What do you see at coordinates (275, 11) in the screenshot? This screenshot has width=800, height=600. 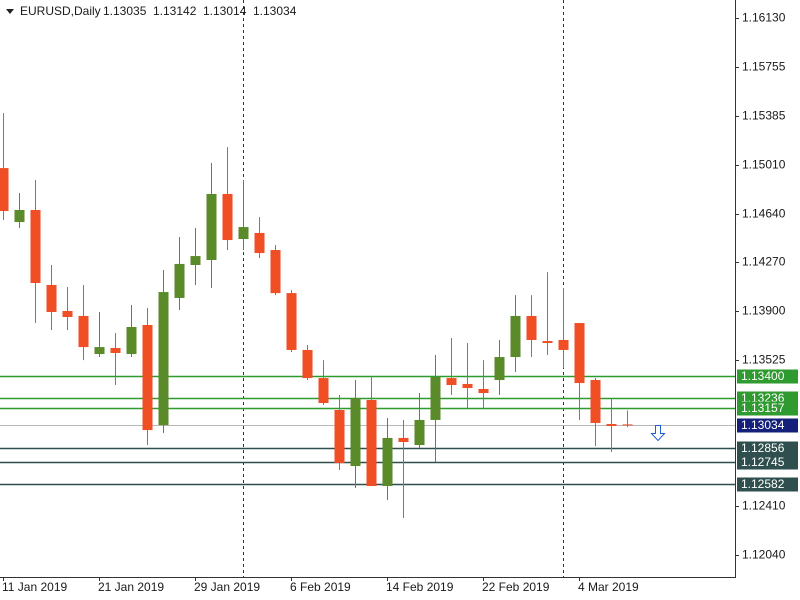 I see `header-close: 1.13034` at bounding box center [275, 11].